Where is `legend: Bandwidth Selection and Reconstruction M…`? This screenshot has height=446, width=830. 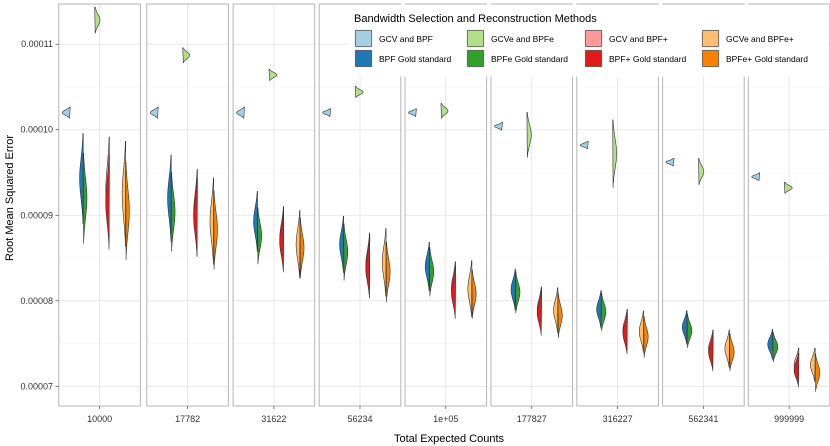
legend: Bandwidth Selection and Reconstruction M… is located at coordinates (588, 40).